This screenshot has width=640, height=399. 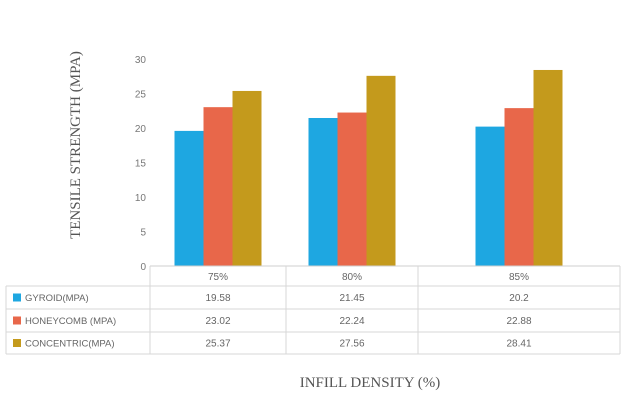 What do you see at coordinates (217, 344) in the screenshot?
I see `data-label: 25.37` at bounding box center [217, 344].